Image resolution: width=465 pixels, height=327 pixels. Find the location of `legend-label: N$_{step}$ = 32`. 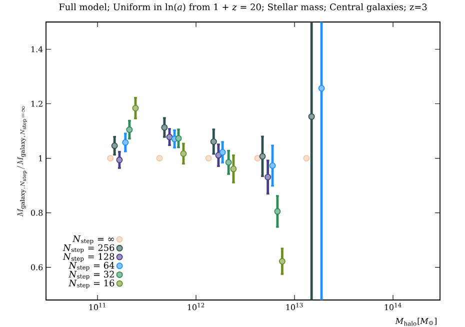

legend-label: N$_{step}$ = 32 is located at coordinates (91, 275).